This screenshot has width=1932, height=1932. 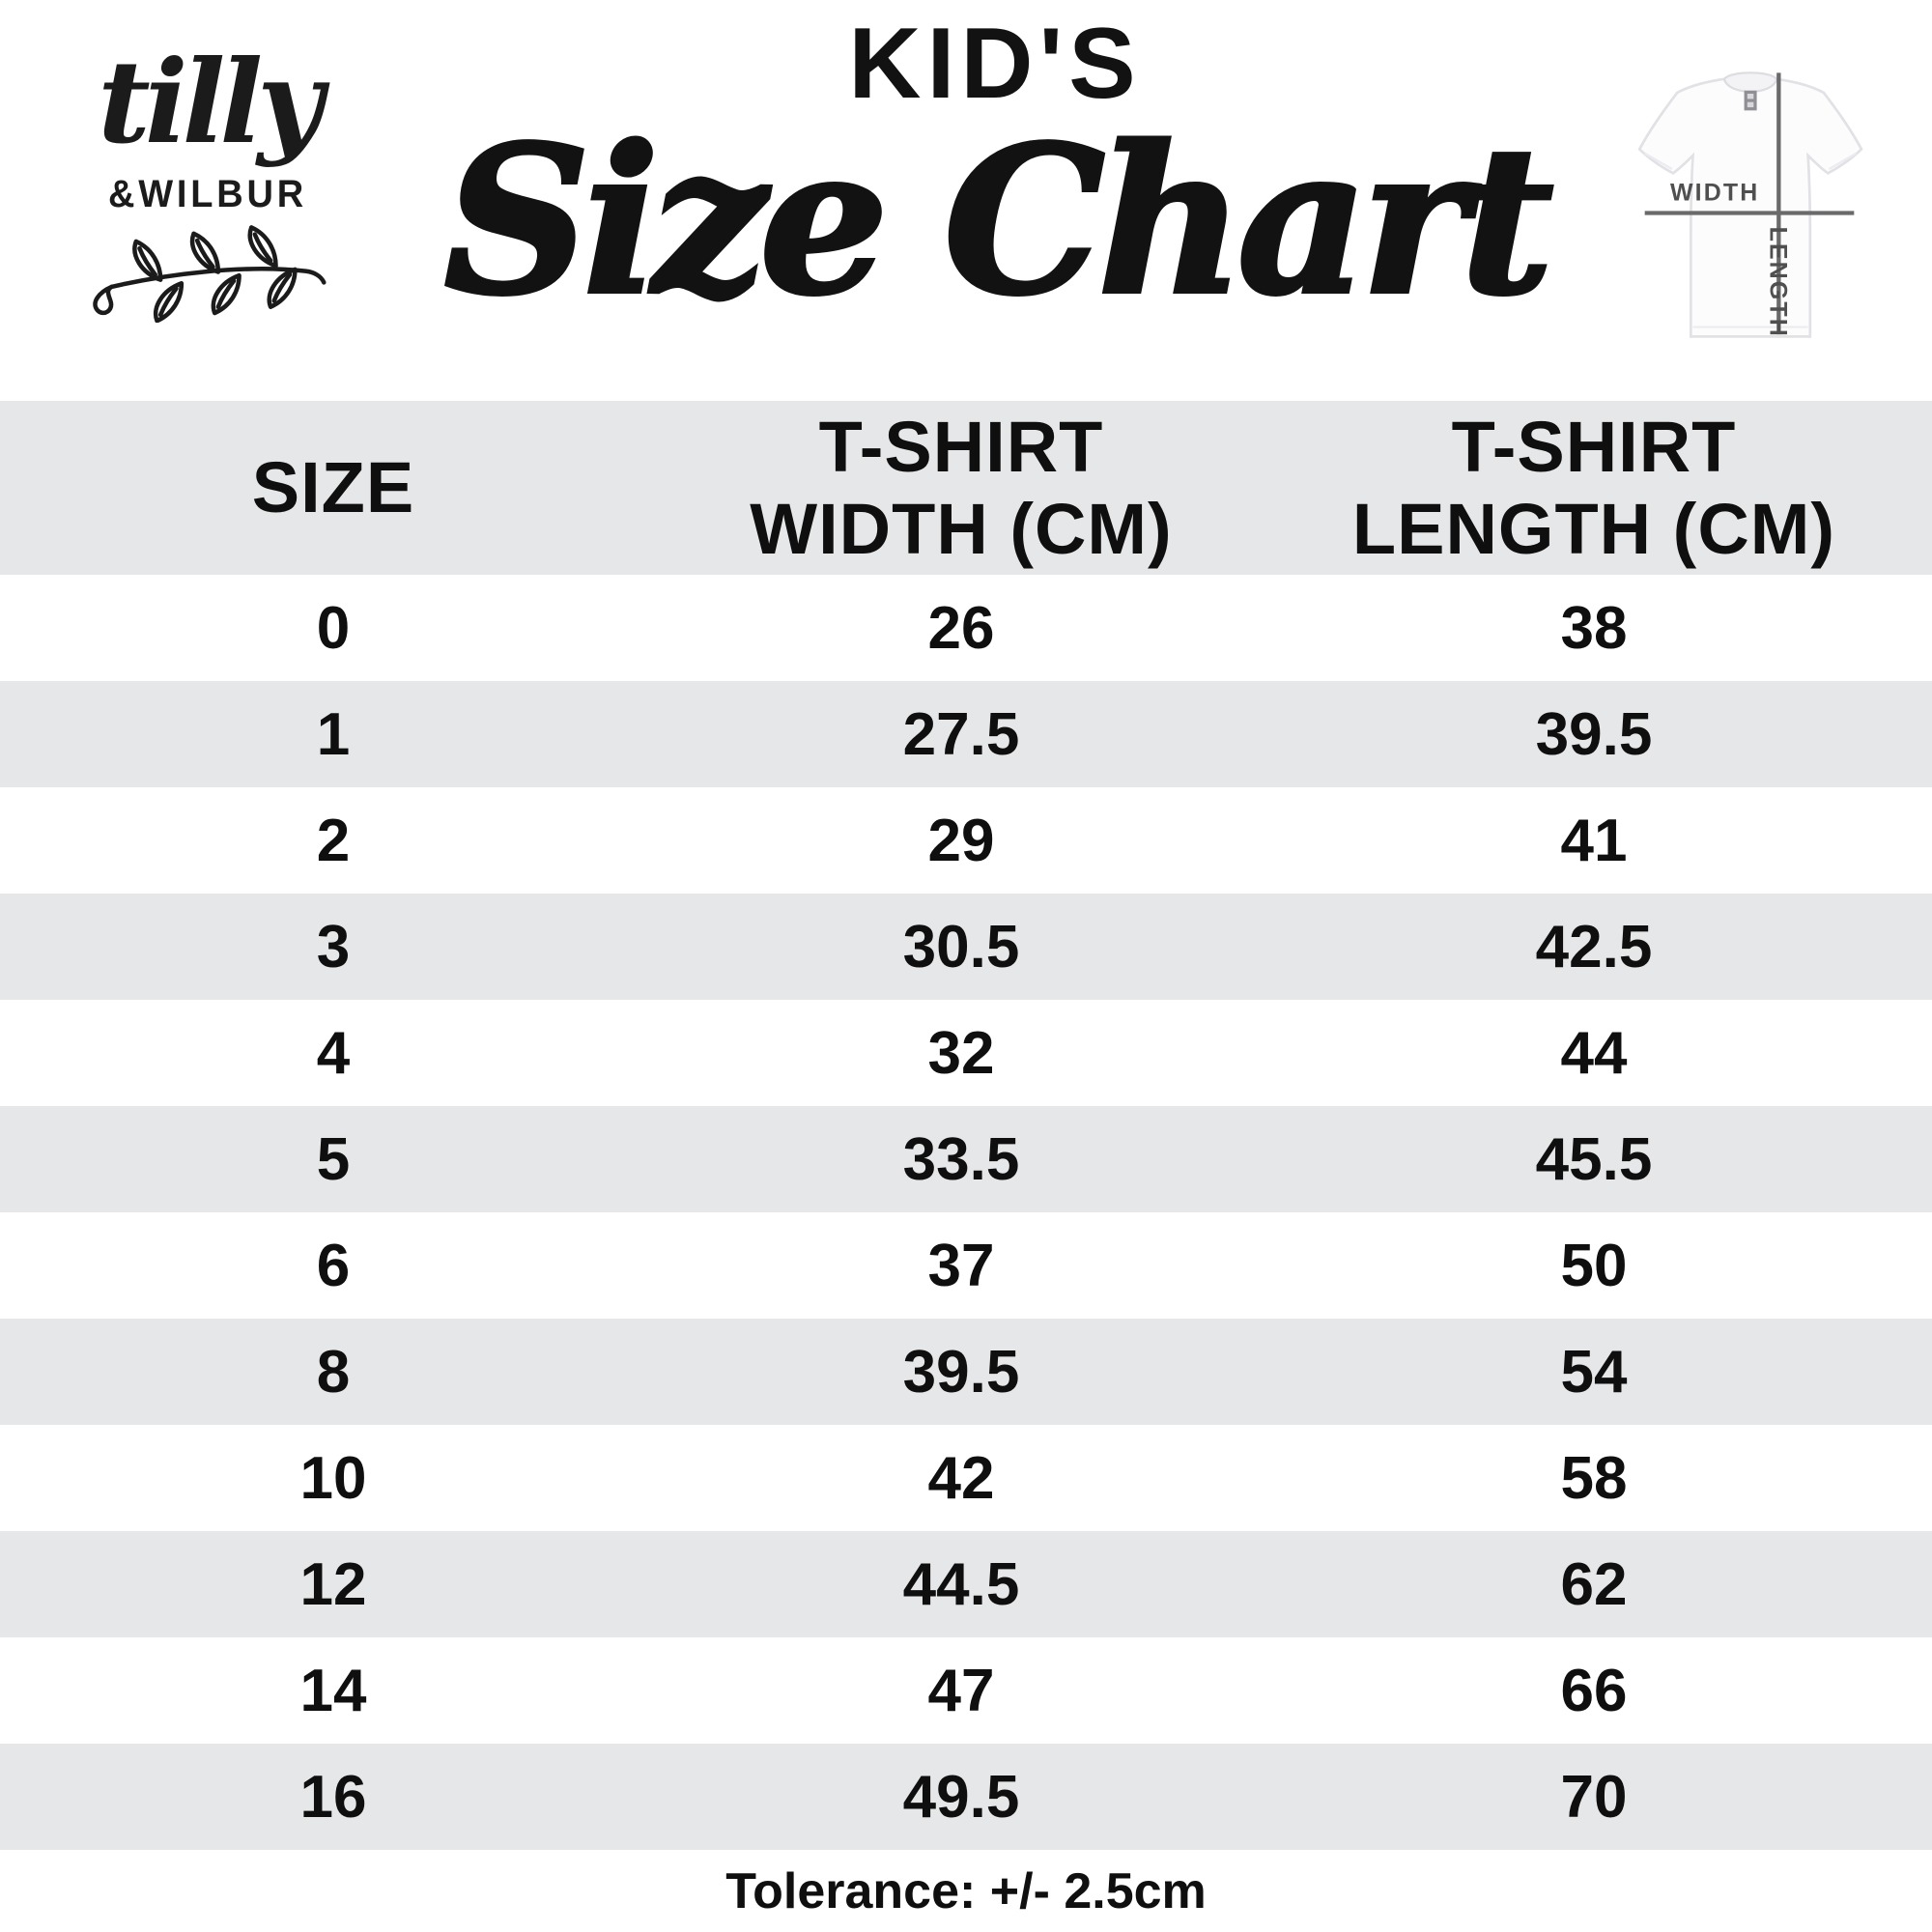 I want to click on table-row: 3 30.5 42.5, so click(x=966, y=947).